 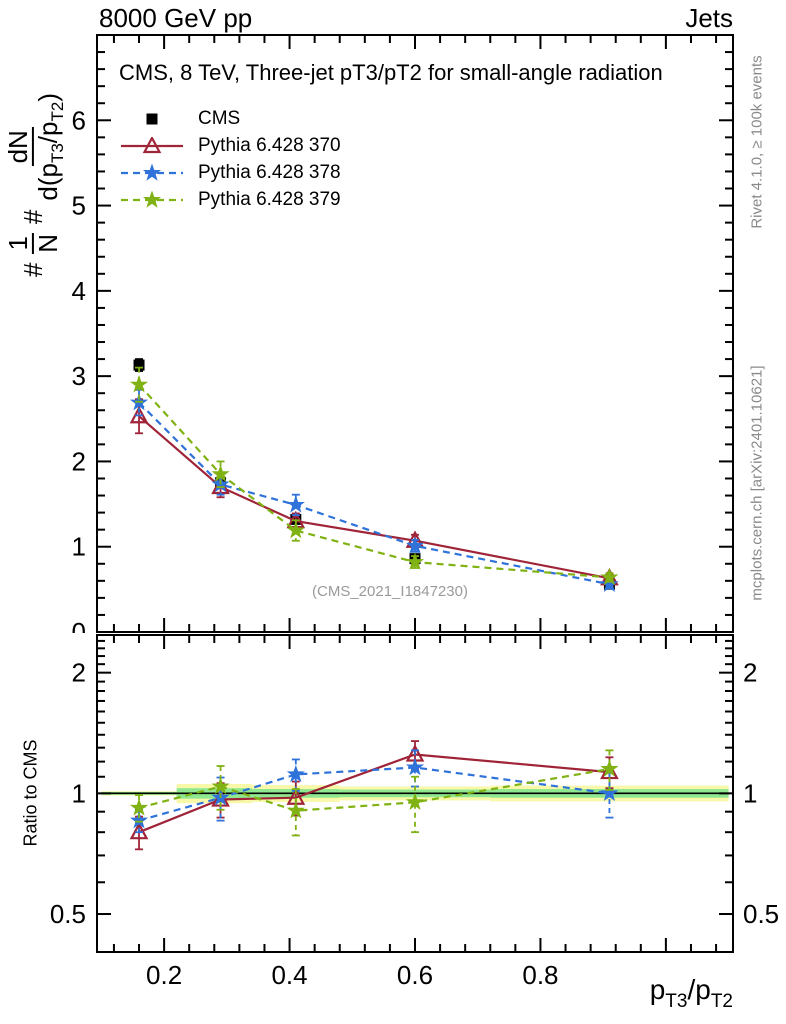 I want to click on tick-label: 0.6, so click(x=415, y=975).